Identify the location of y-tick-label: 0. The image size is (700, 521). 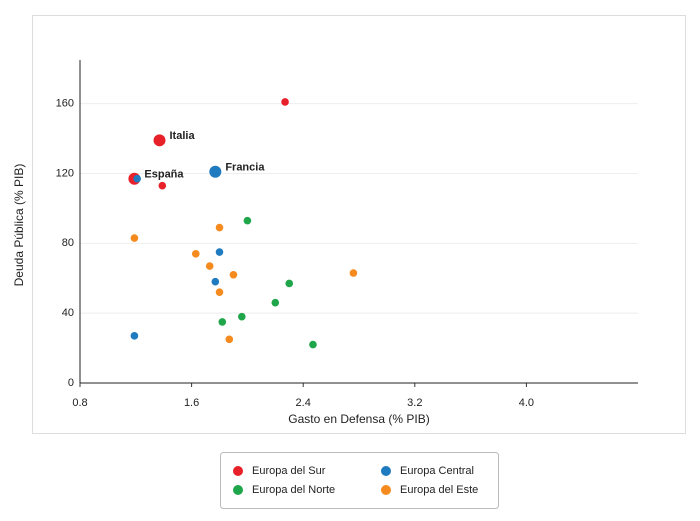
(71, 383).